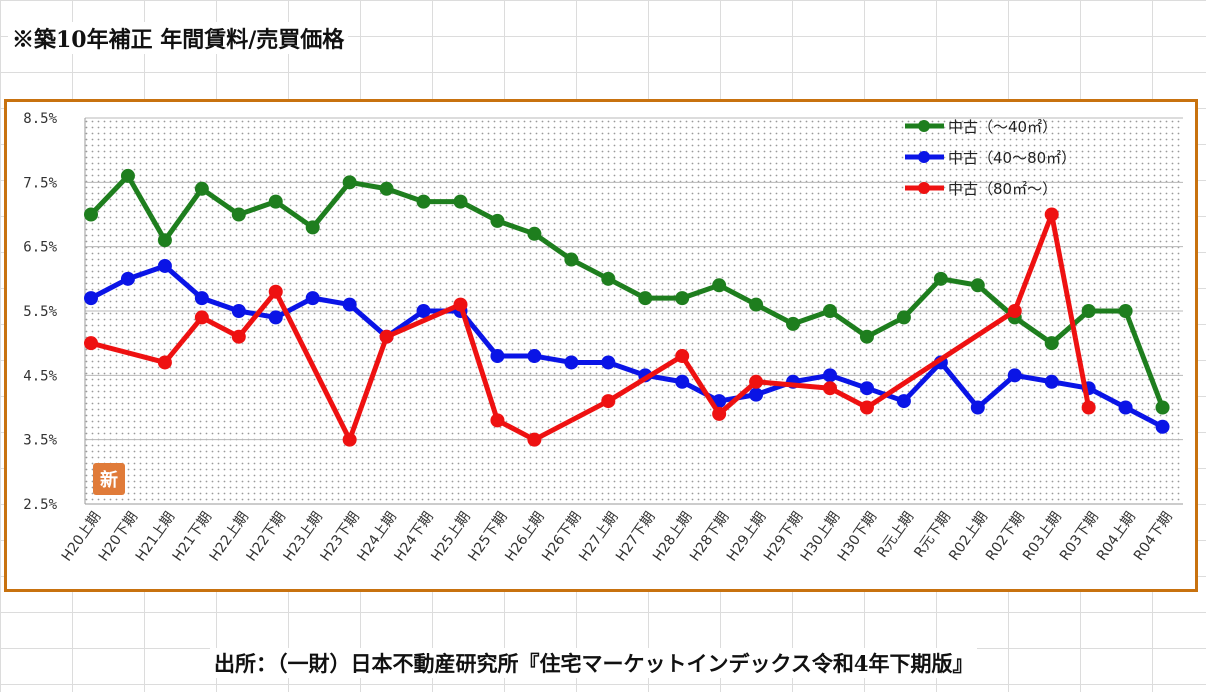 The image size is (1206, 692). I want to click on y-tick-label: 6.5%, so click(40, 248).